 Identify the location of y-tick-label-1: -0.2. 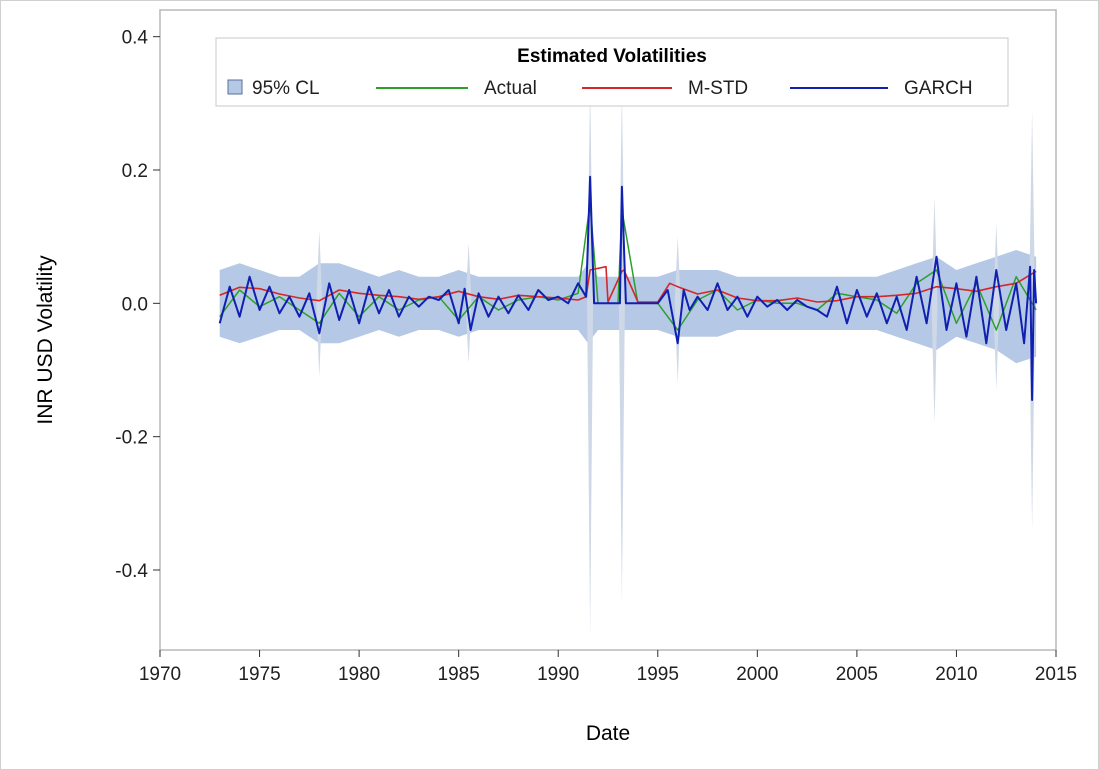
(131, 438).